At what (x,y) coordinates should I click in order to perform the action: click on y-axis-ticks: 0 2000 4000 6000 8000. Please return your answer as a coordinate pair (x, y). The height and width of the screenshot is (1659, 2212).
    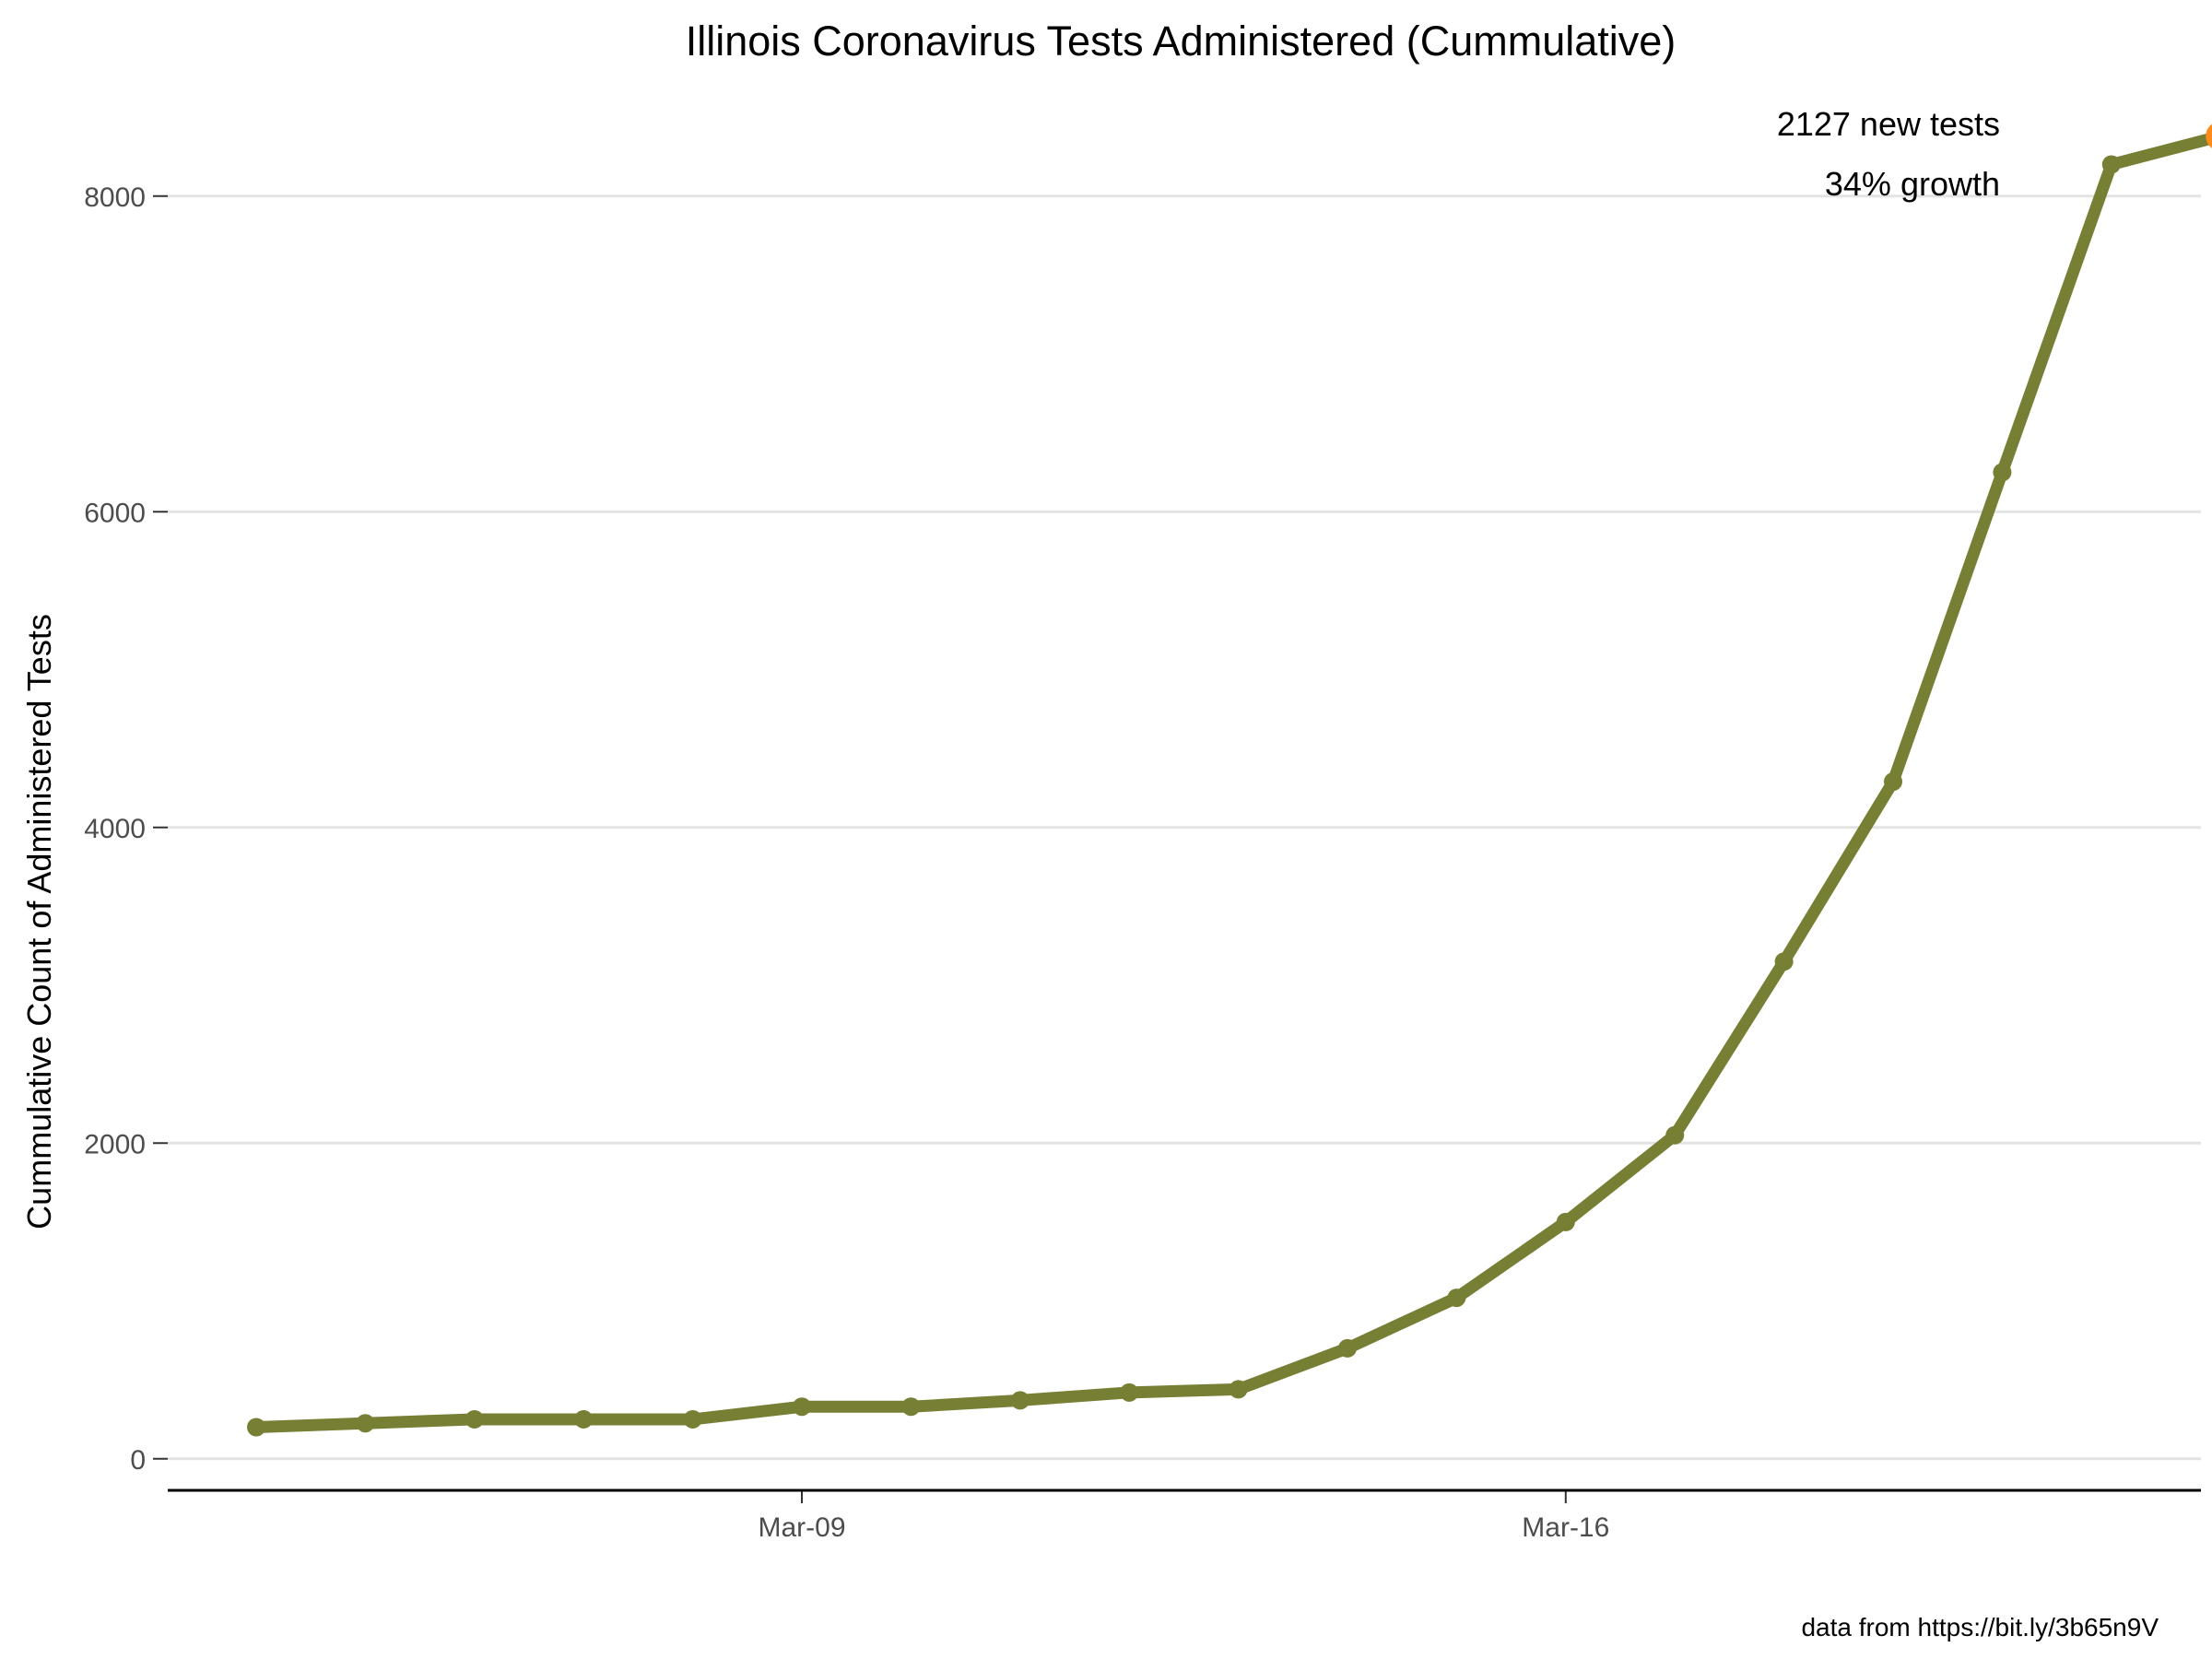
    Looking at the image, I should click on (126, 829).